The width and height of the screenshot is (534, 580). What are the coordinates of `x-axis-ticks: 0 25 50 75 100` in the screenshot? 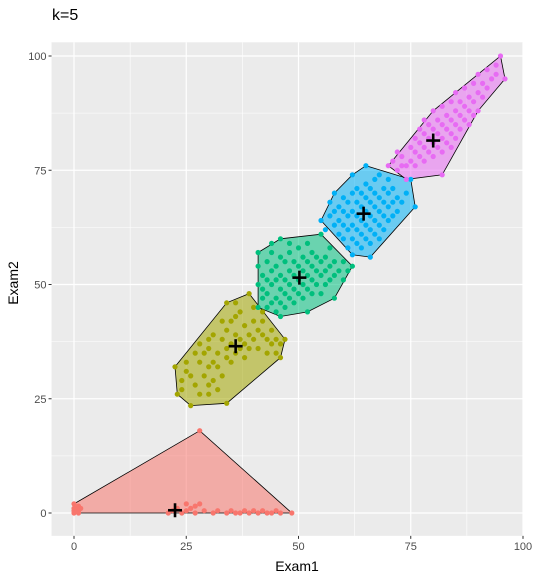 It's located at (301, 544).